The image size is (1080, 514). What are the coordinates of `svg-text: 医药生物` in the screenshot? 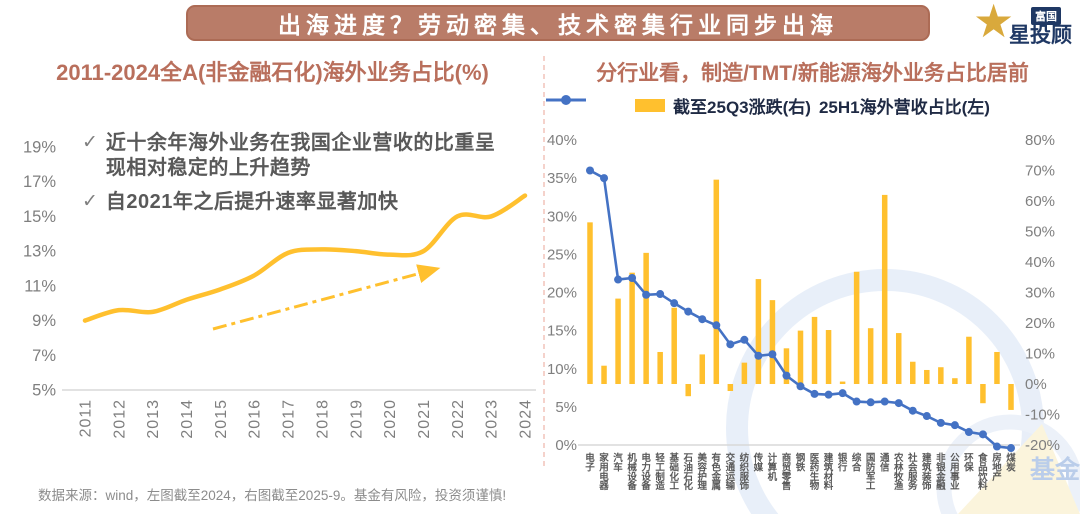 It's located at (815, 472).